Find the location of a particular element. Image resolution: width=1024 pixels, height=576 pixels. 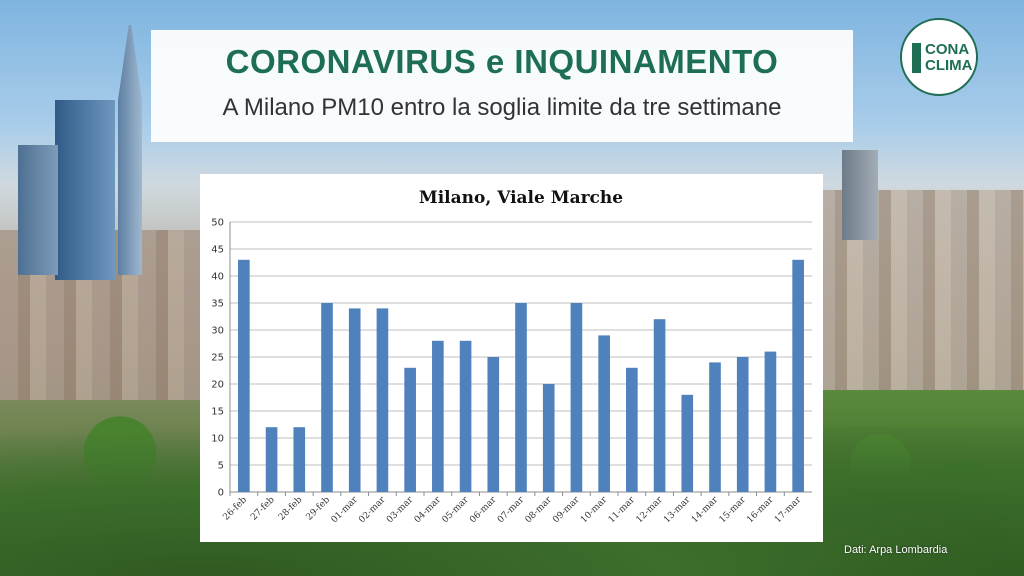

chart-title: Milano, Viale Marche is located at coordinates (521, 198).